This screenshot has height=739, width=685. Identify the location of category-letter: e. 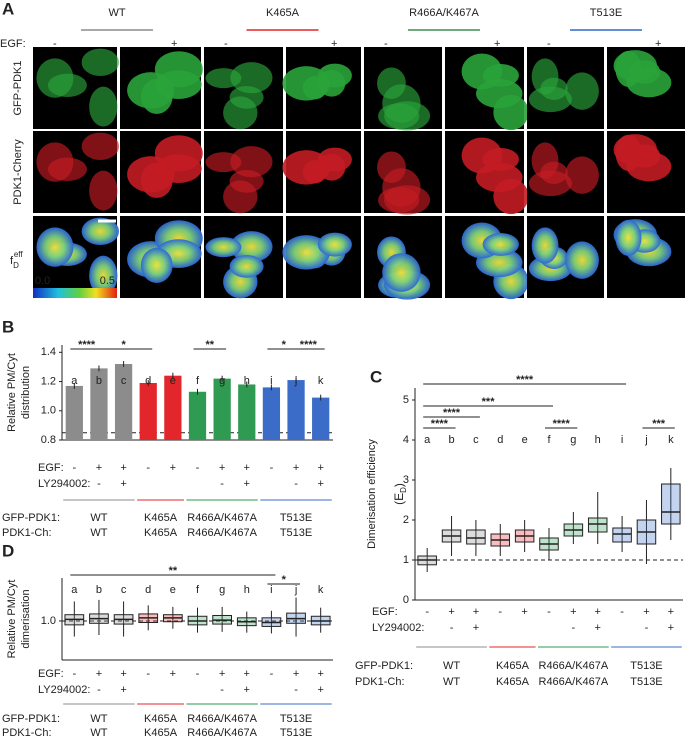
(173, 590).